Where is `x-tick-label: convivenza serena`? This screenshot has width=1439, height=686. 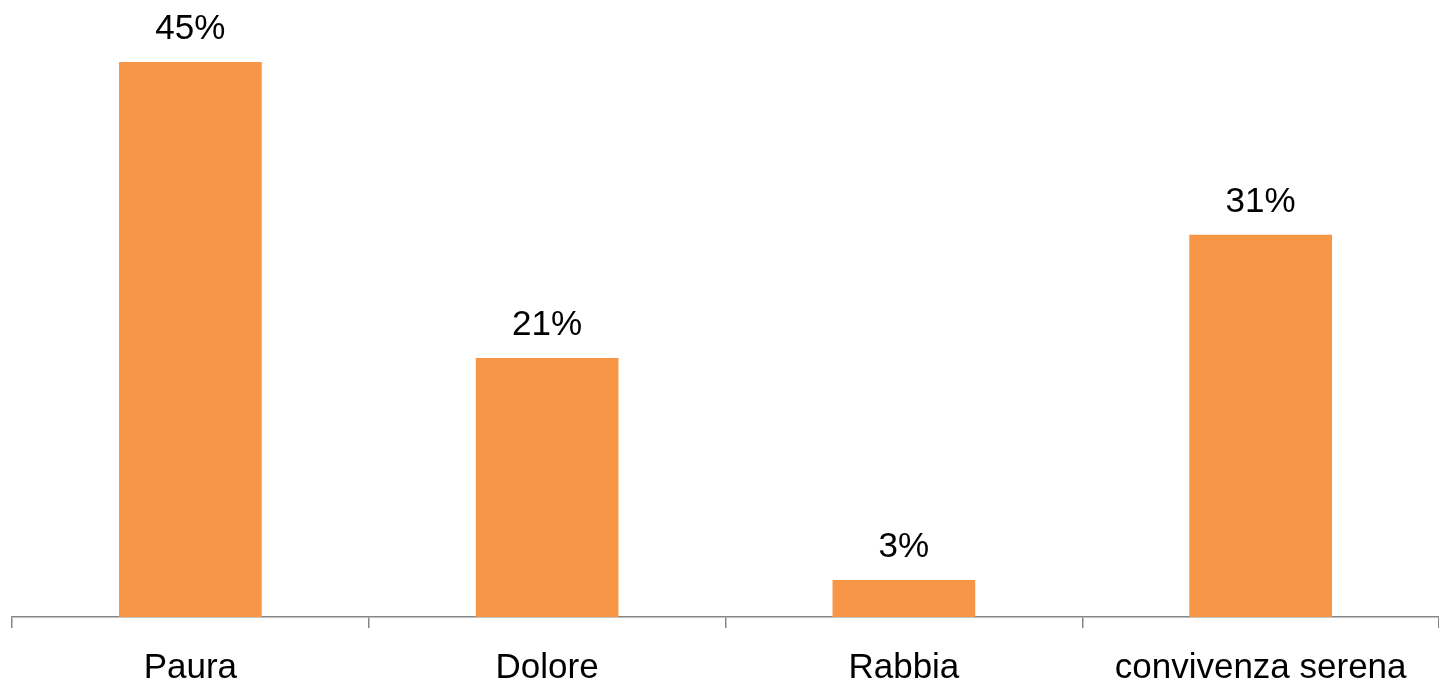 x-tick-label: convivenza serena is located at coordinates (1261, 665).